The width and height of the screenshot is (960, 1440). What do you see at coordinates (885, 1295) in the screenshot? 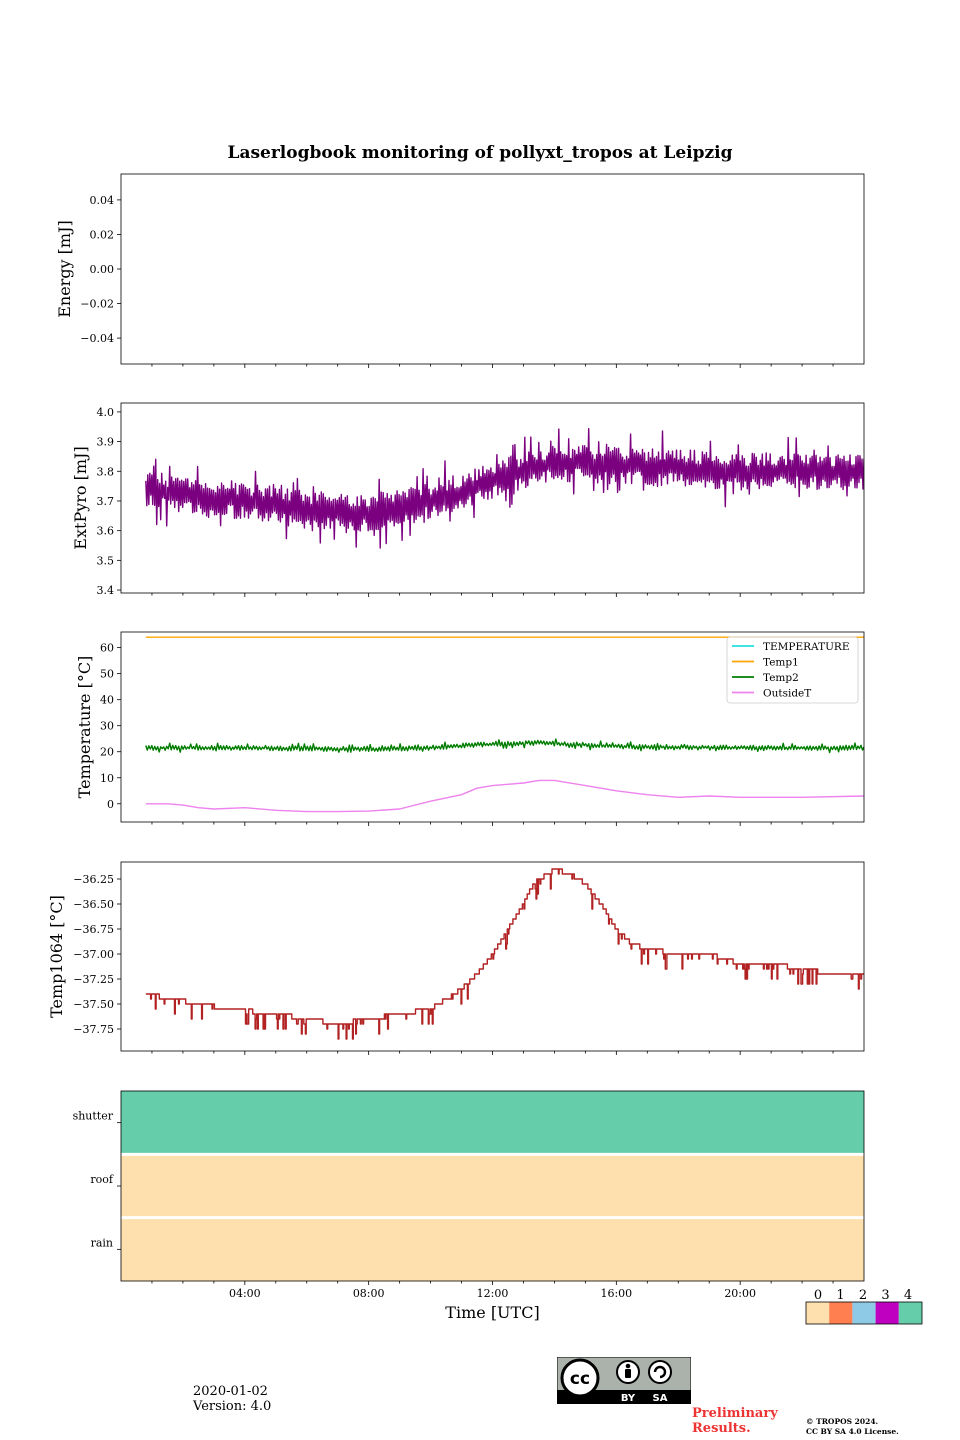
I see `colorbar-tick-label: 3` at bounding box center [885, 1295].